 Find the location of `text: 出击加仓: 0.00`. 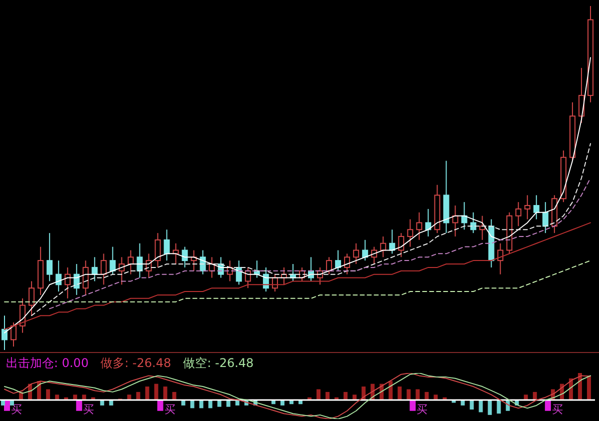

text: 出击加仓: 0.00 is located at coordinates (47, 363).